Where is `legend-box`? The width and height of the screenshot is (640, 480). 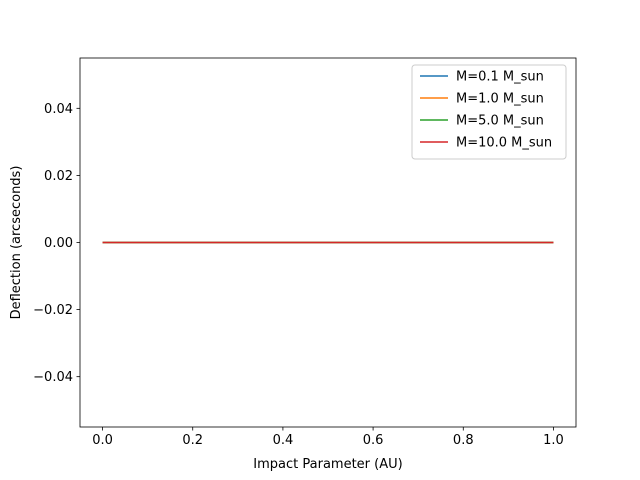
legend-box is located at coordinates (489, 112).